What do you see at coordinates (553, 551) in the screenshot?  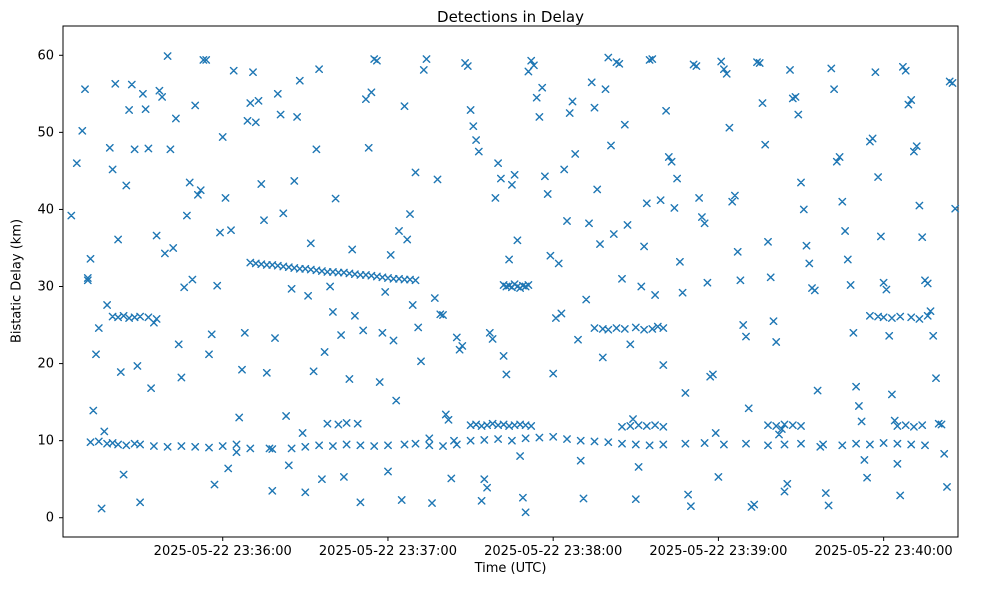 I see `x-tick-label: 2025-05-22 23:38:00` at bounding box center [553, 551].